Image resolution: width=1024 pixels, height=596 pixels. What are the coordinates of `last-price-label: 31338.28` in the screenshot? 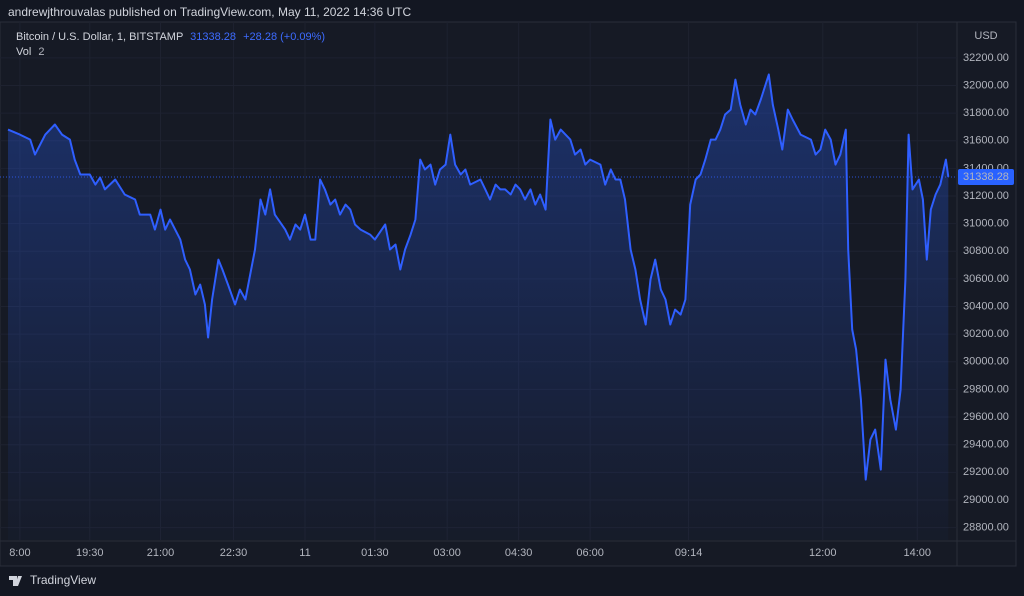 It's located at (986, 177).